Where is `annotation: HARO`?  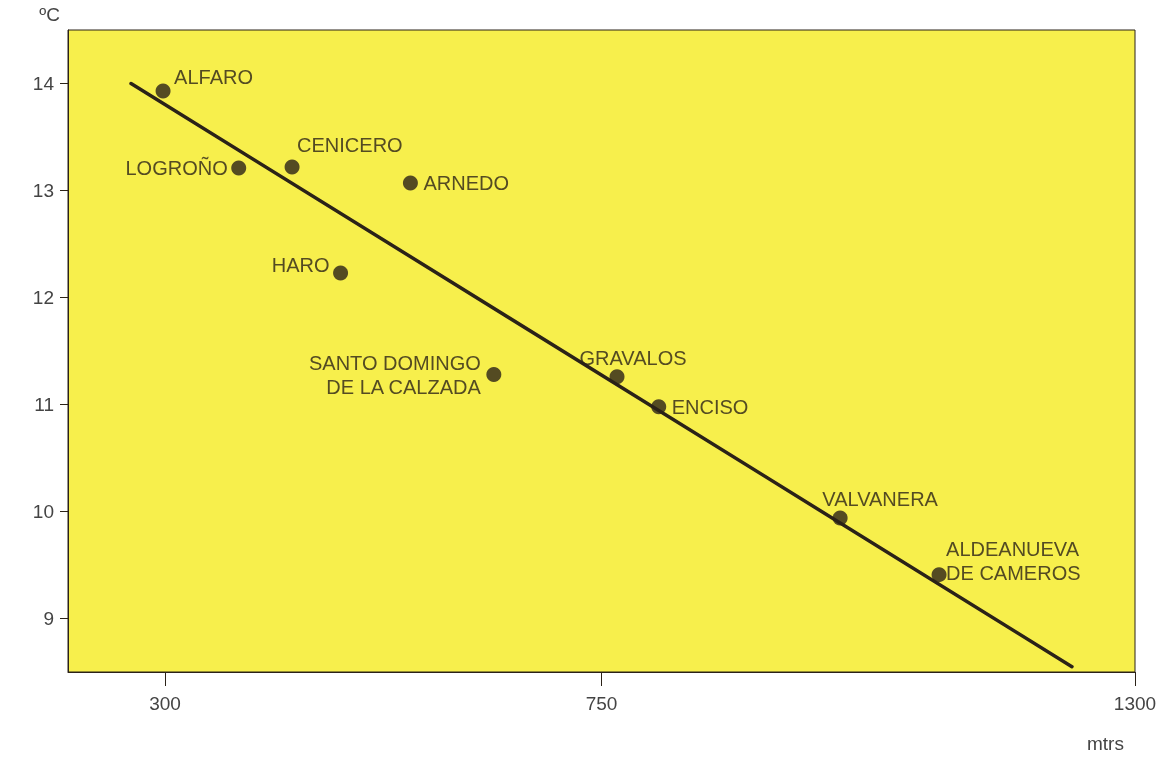
annotation: HARO is located at coordinates (300, 264).